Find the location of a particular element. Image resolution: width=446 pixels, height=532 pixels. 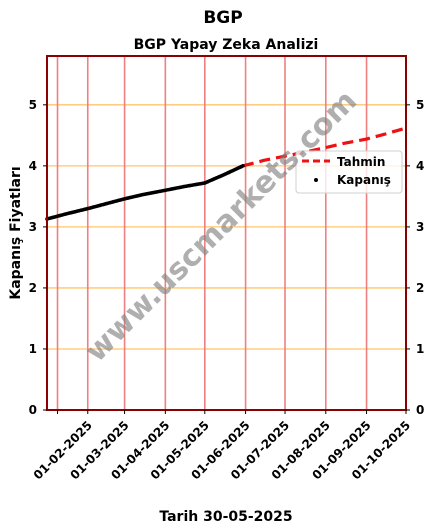

close-point is located at coordinates (243, 166).